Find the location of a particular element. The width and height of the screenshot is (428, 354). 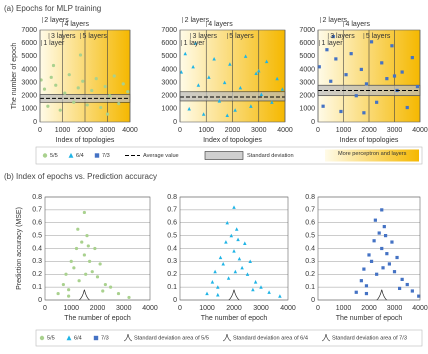

y-tick-label: 0.7 is located at coordinates (172, 210).